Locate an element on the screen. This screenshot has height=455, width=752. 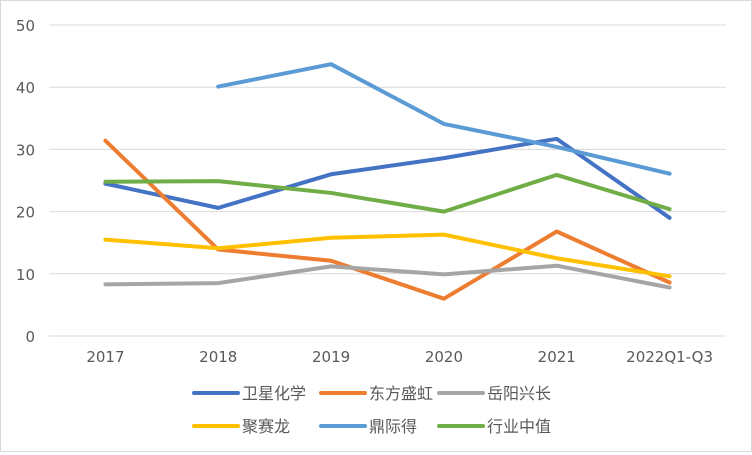
y-axis: 0 10 20 30 40 50 is located at coordinates (25, 181).